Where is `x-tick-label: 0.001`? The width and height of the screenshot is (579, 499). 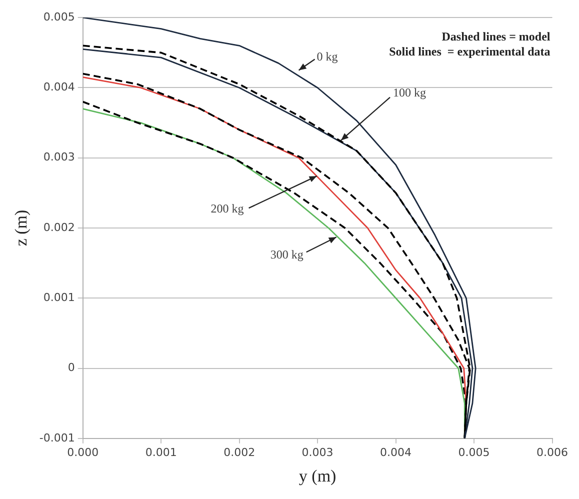 x-tick-label: 0.001 is located at coordinates (161, 452).